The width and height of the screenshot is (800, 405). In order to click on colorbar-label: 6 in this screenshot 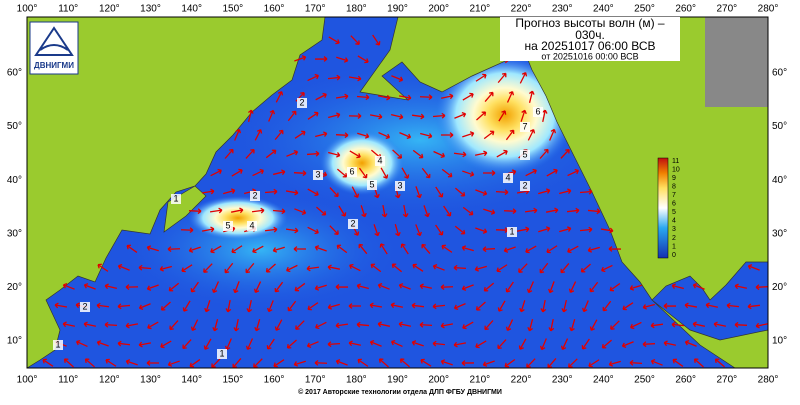, I will do `click(674, 204)`.